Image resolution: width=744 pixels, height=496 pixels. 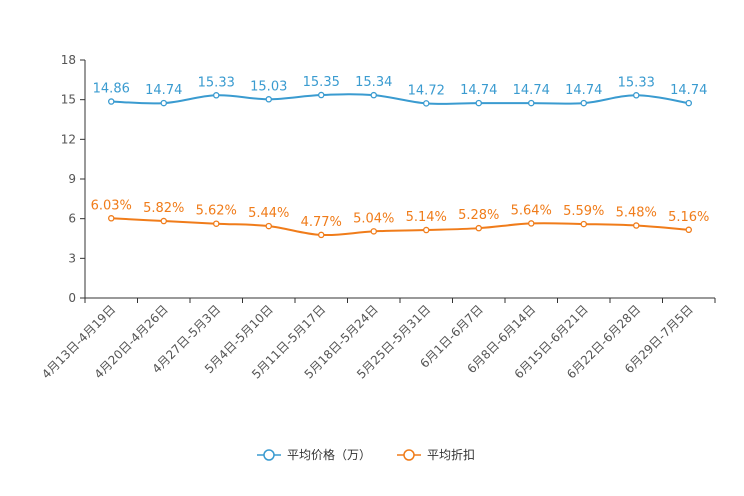 I want to click on data-label: 15.03, so click(x=268, y=86).